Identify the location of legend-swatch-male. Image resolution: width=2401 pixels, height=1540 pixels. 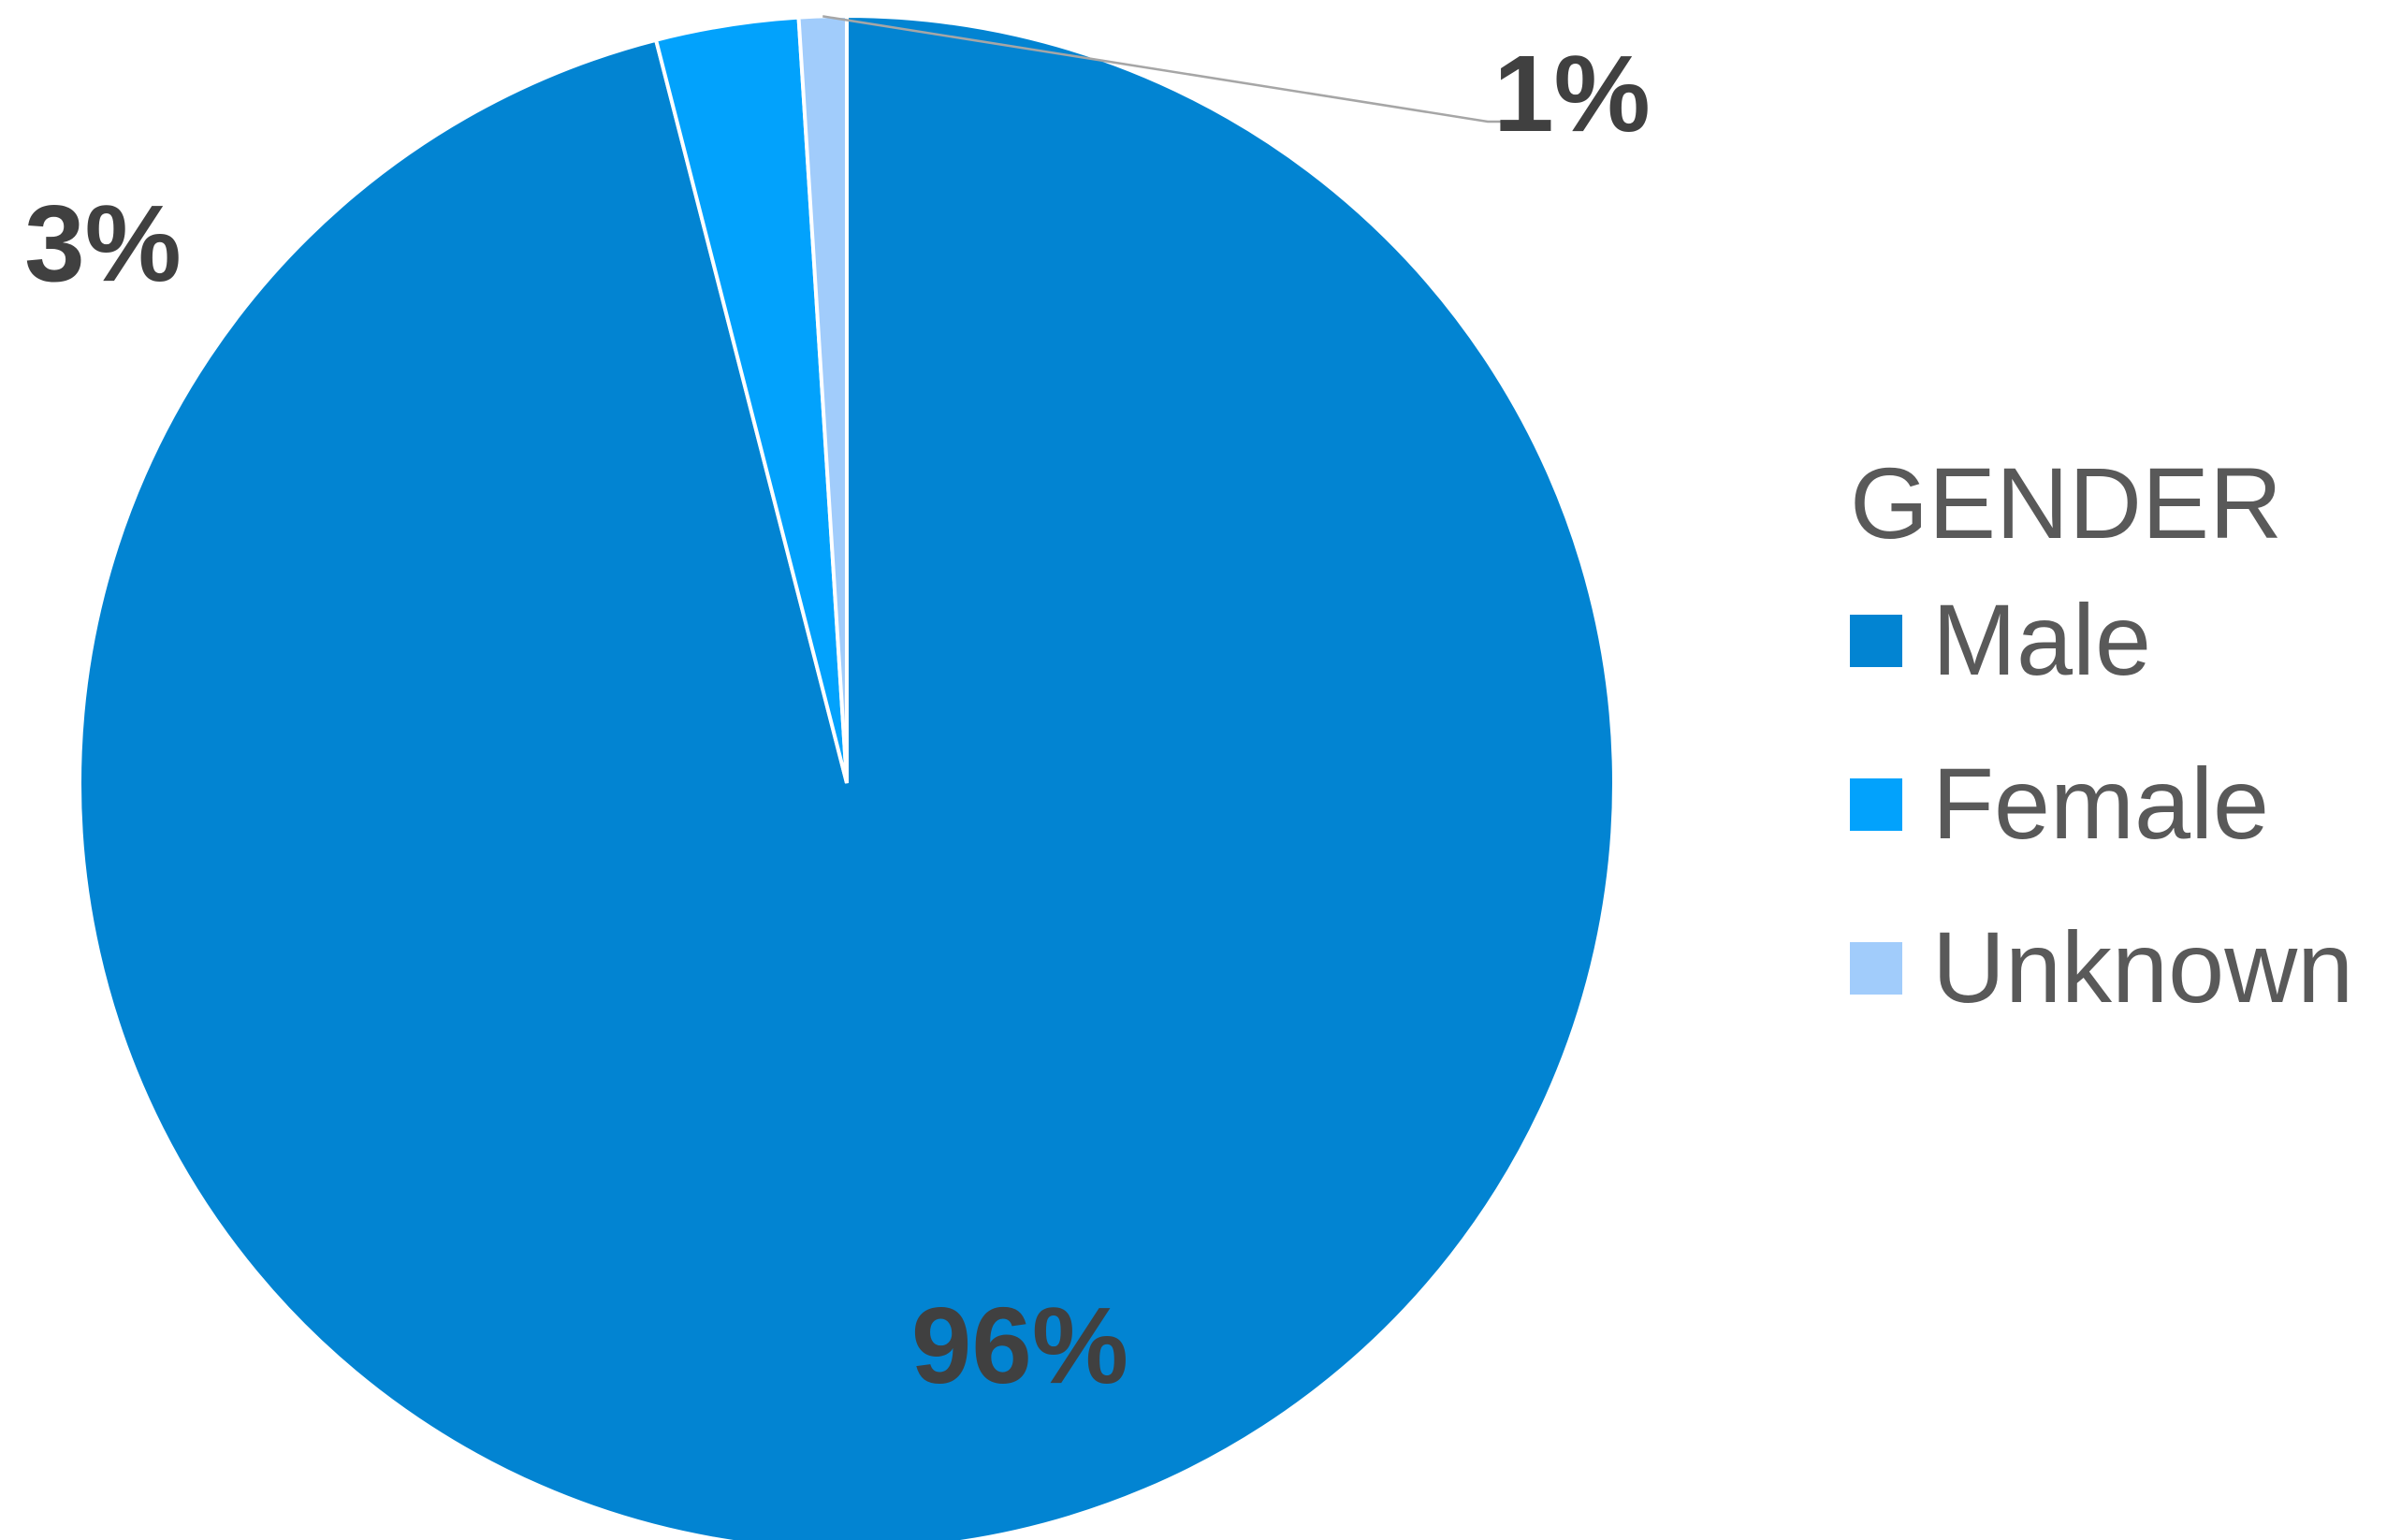
(1876, 641).